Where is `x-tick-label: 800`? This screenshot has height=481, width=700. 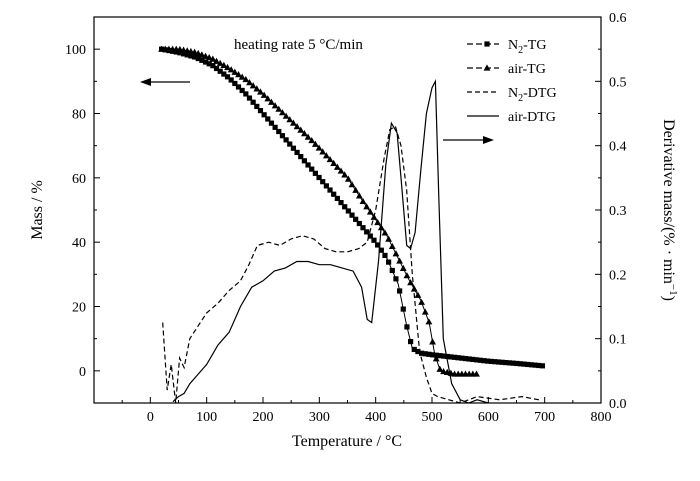 x-tick-label: 800 is located at coordinates (601, 417).